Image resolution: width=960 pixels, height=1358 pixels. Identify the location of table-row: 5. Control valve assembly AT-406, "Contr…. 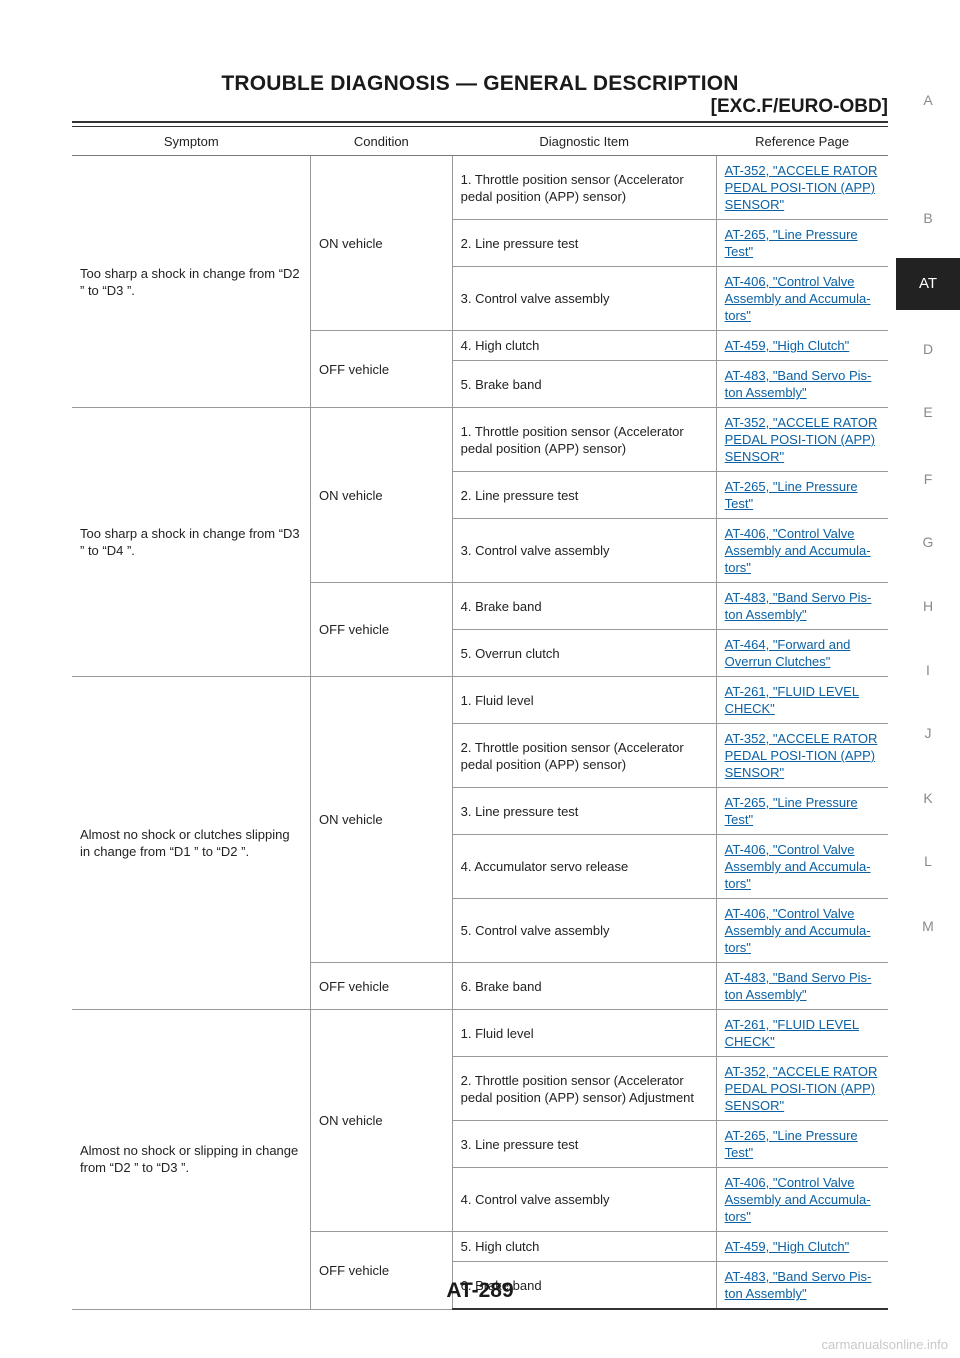
(480, 930).